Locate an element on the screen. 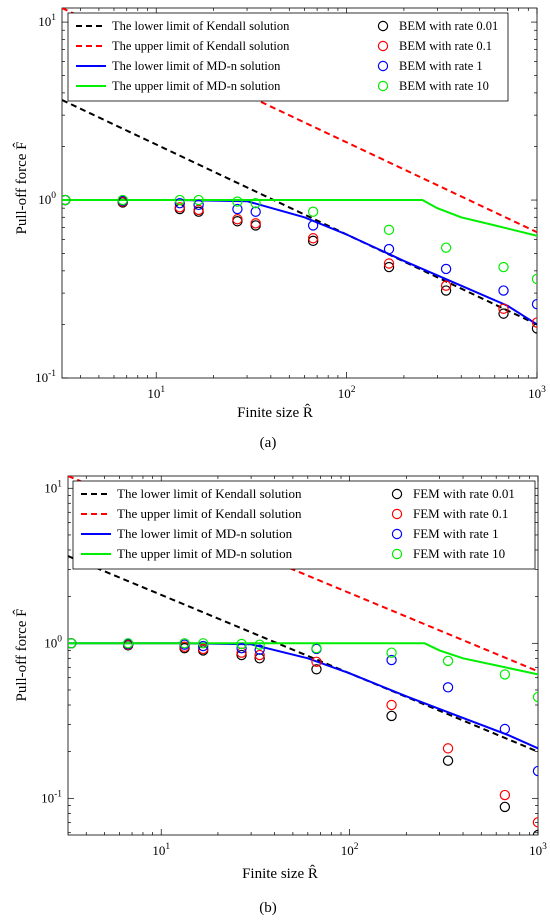  panel-caption: (a) is located at coordinates (268, 443).